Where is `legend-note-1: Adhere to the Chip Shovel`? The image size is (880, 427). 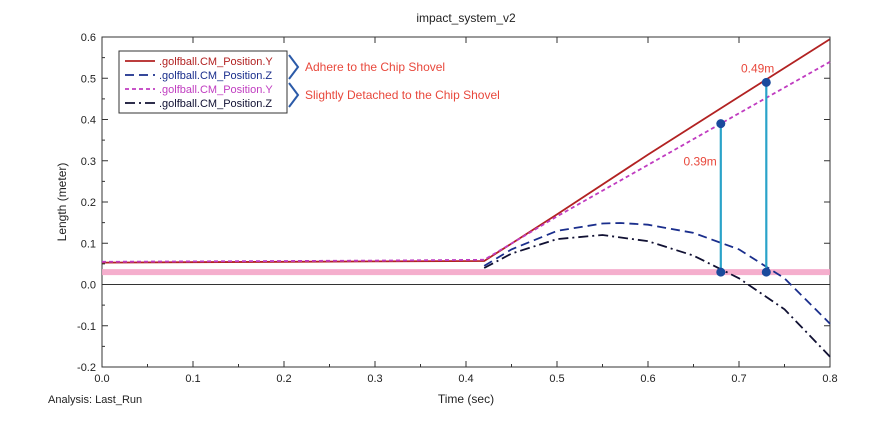
legend-note-1: Adhere to the Chip Shovel is located at coordinates (375, 67).